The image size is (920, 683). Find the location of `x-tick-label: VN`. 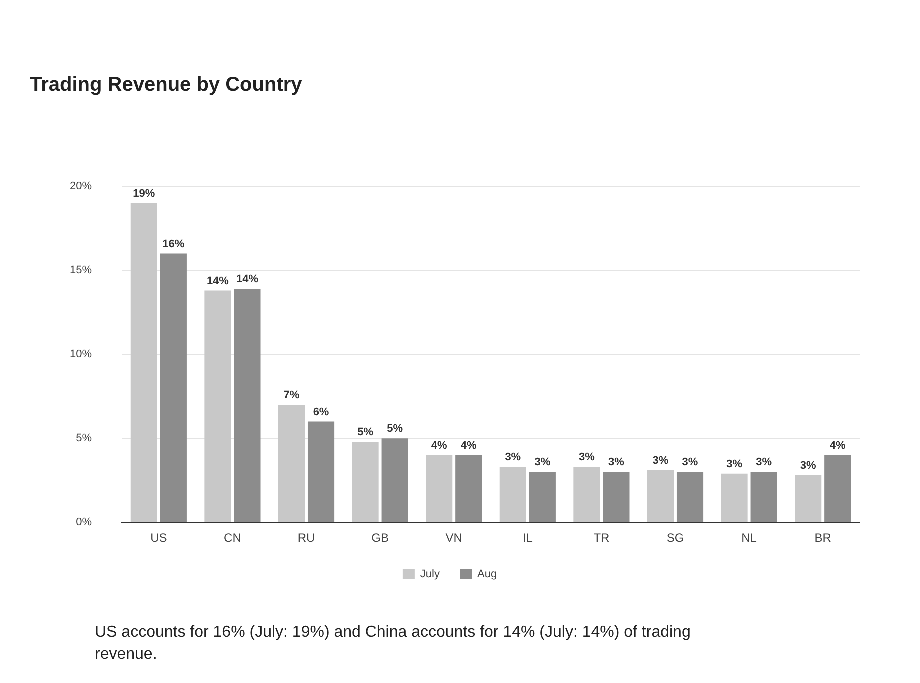

x-tick-label: VN is located at coordinates (454, 538).